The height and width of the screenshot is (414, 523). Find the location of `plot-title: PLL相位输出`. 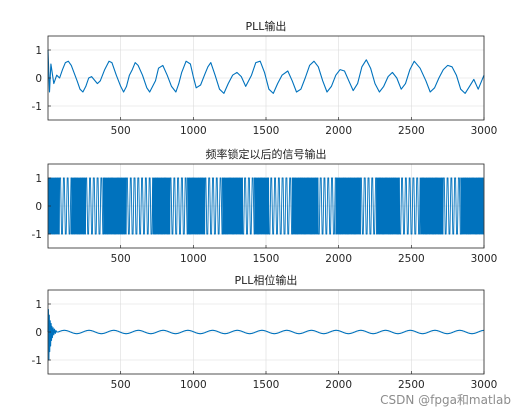

plot-title: PLL相位输出 is located at coordinates (266, 280).